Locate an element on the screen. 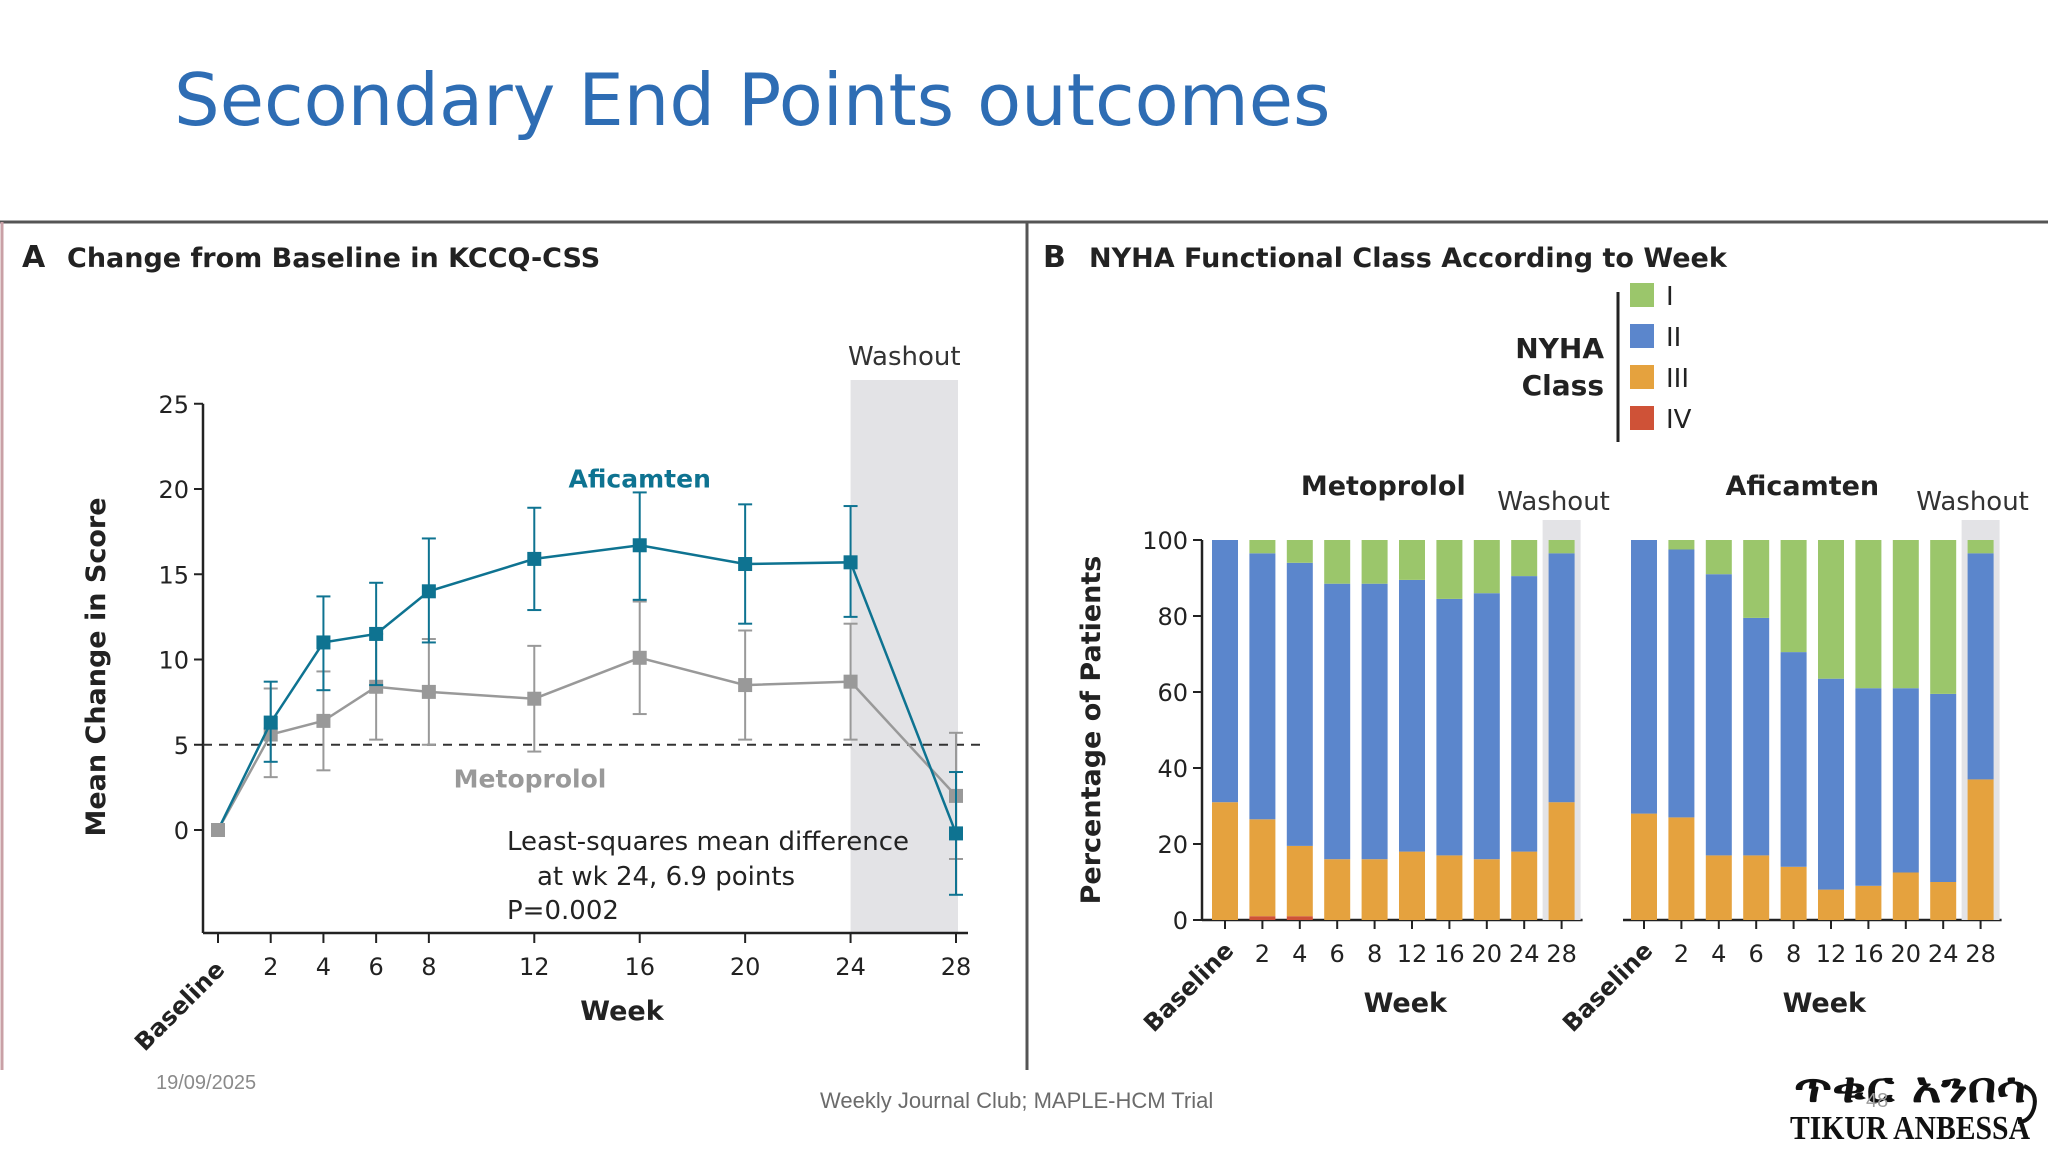  y-tick-label: 15 is located at coordinates (173, 575).